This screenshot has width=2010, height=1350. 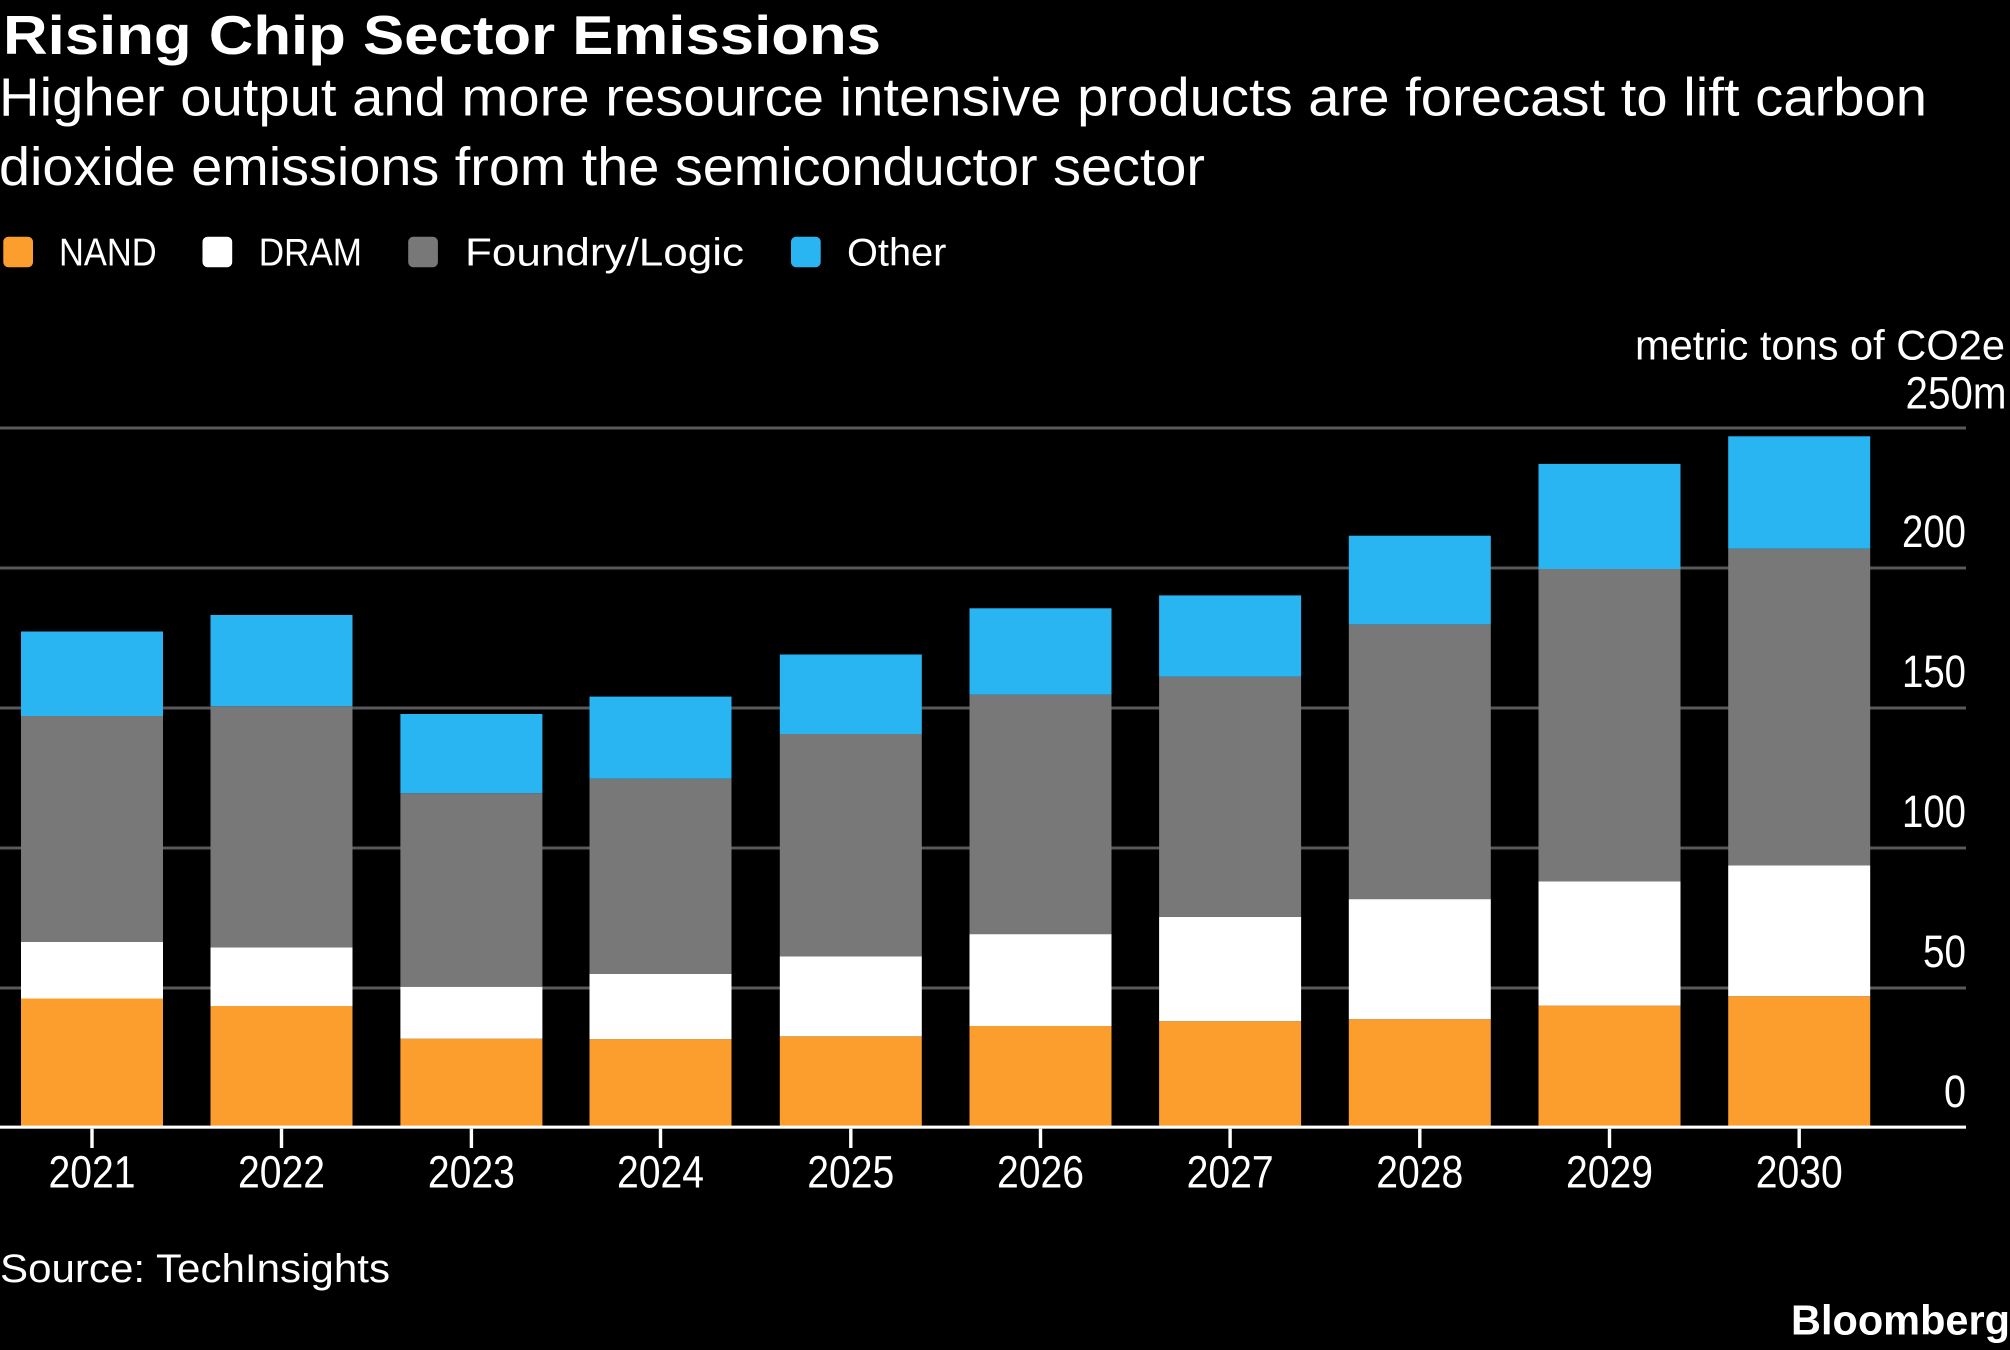 I want to click on svg-text: NAND, so click(x=108, y=252).